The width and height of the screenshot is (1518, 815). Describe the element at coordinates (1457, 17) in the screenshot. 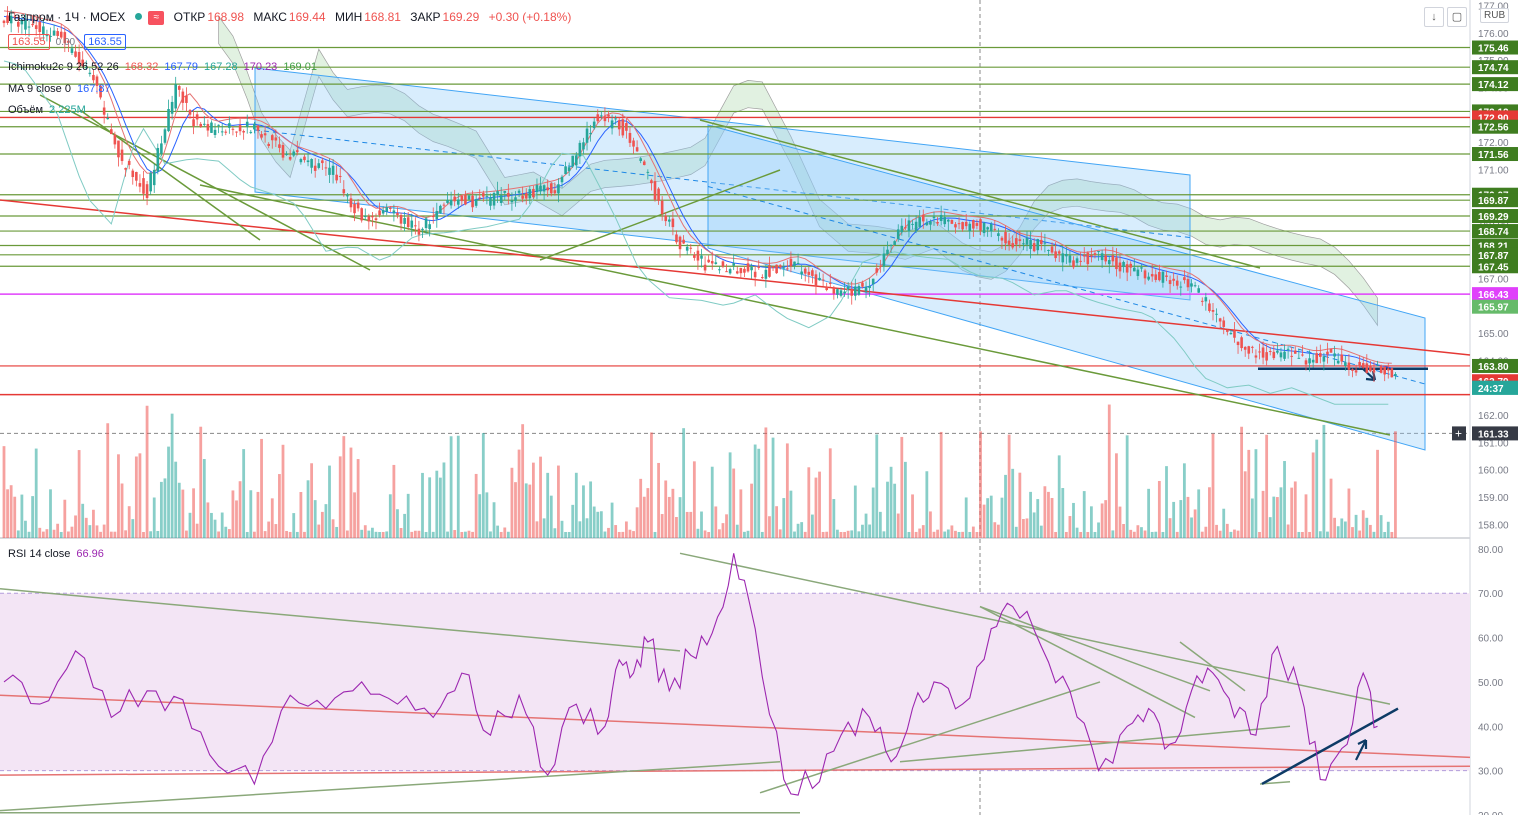

I see `fullscreen-icon: ▢` at that location.